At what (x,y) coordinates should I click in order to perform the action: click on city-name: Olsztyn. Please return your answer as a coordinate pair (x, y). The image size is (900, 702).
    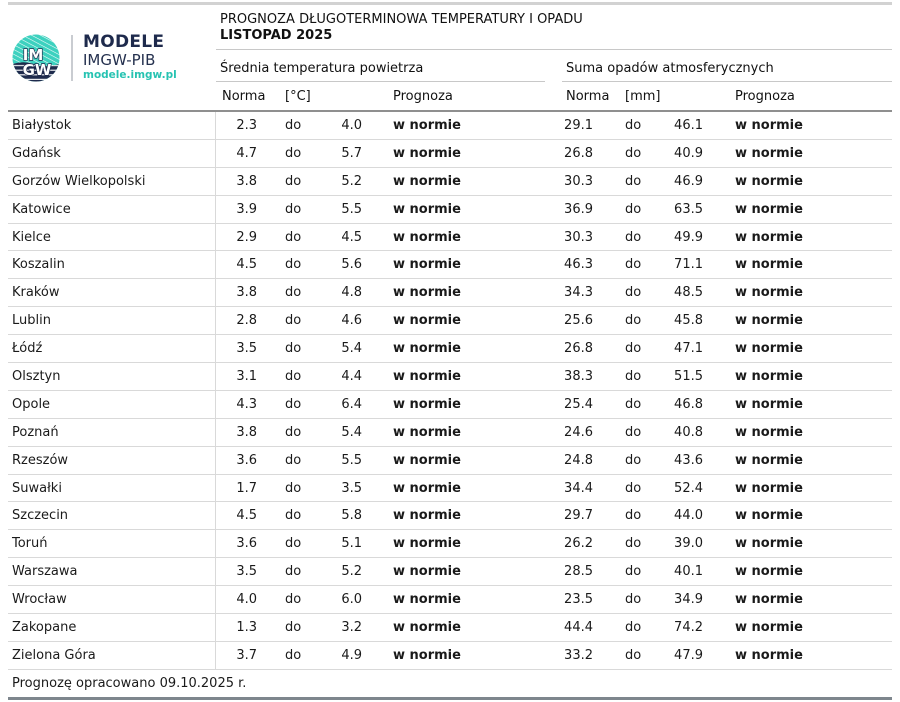
    Looking at the image, I should click on (112, 376).